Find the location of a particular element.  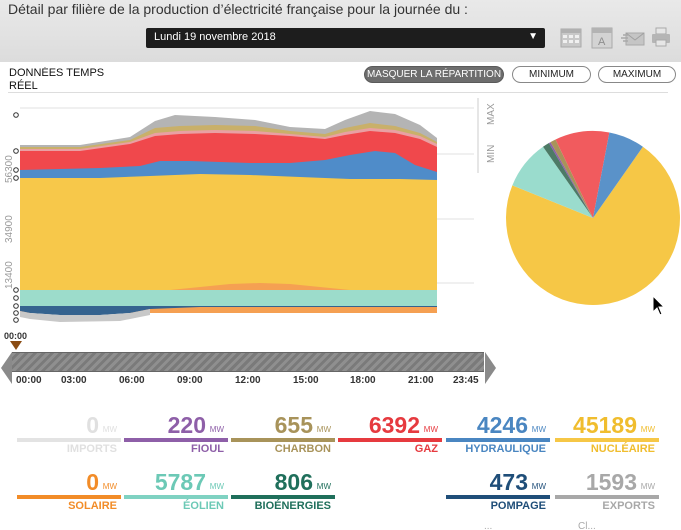

time-slider-track is located at coordinates (248, 362).